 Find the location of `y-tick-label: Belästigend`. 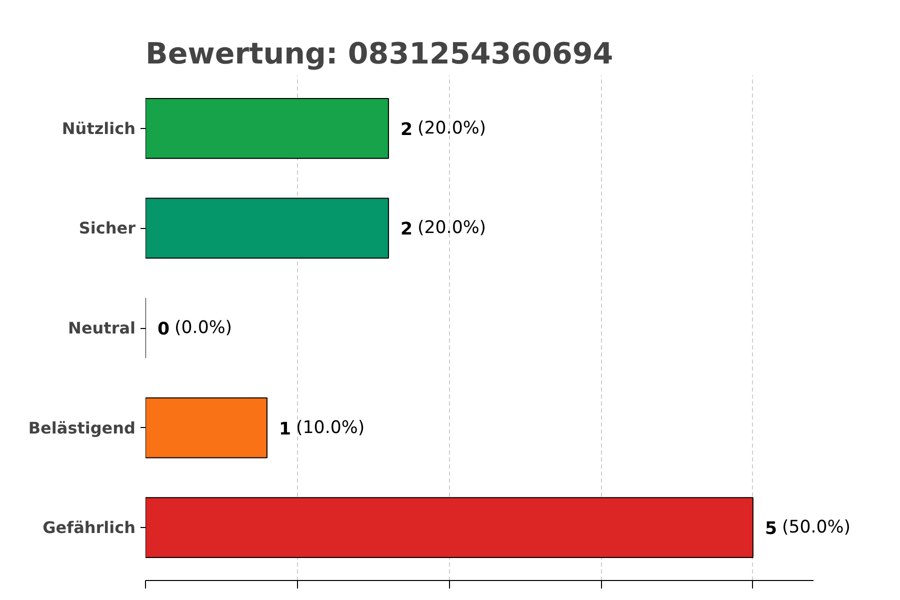

y-tick-label: Belästigend is located at coordinates (82, 428).